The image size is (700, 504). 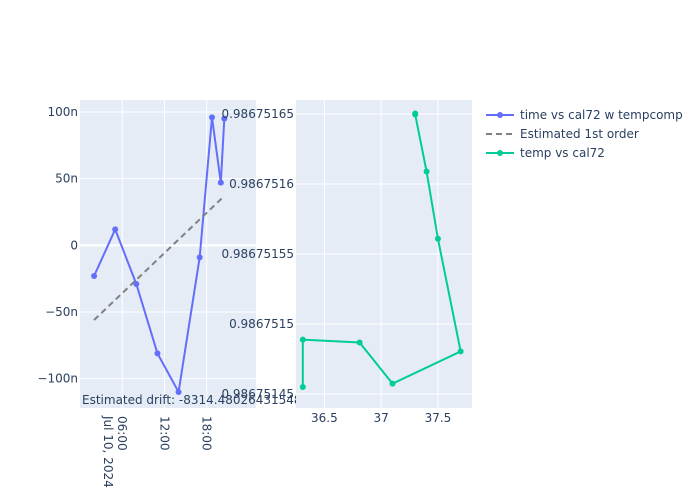 I want to click on right-y-tick-label: 0.98675165, so click(x=257, y=114).